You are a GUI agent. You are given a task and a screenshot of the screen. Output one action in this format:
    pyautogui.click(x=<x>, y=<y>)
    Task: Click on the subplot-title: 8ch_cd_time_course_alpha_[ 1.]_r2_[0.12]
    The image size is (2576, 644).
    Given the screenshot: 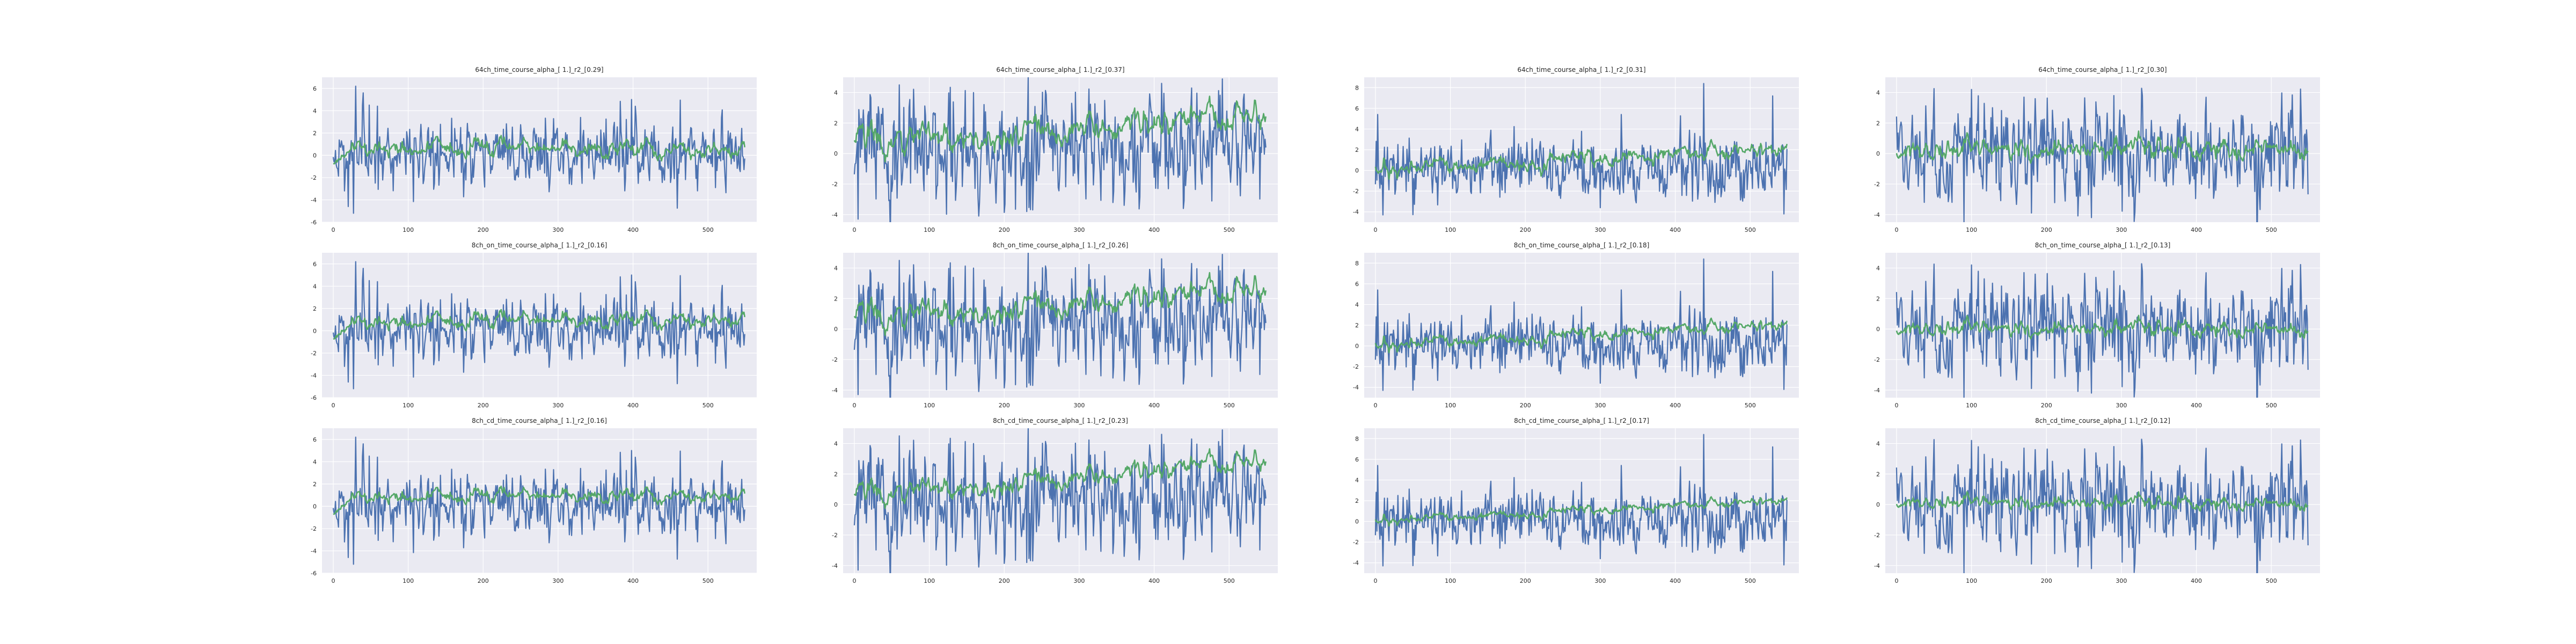 What is the action you would take?
    pyautogui.click(x=2102, y=421)
    